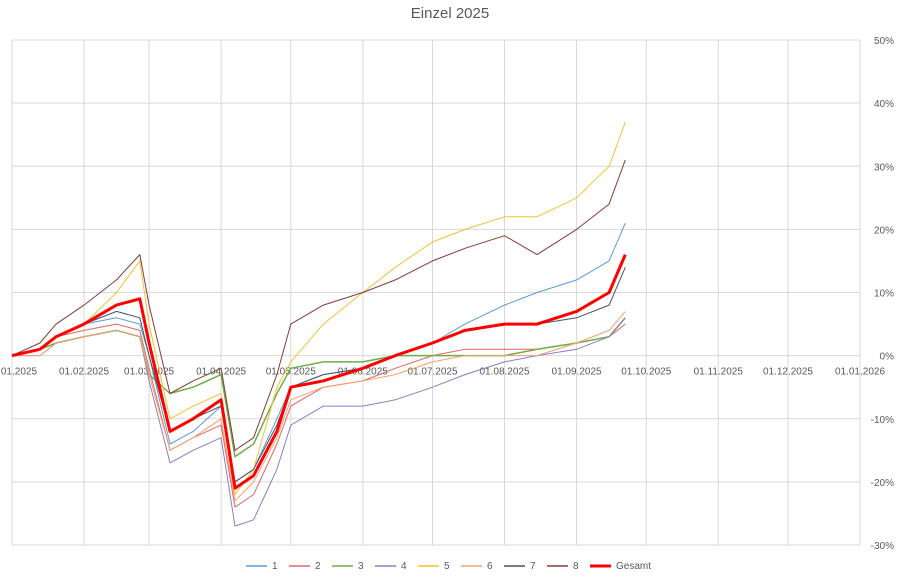 Image resolution: width=900 pixels, height=577 pixels. I want to click on legend-label: 8, so click(576, 566).